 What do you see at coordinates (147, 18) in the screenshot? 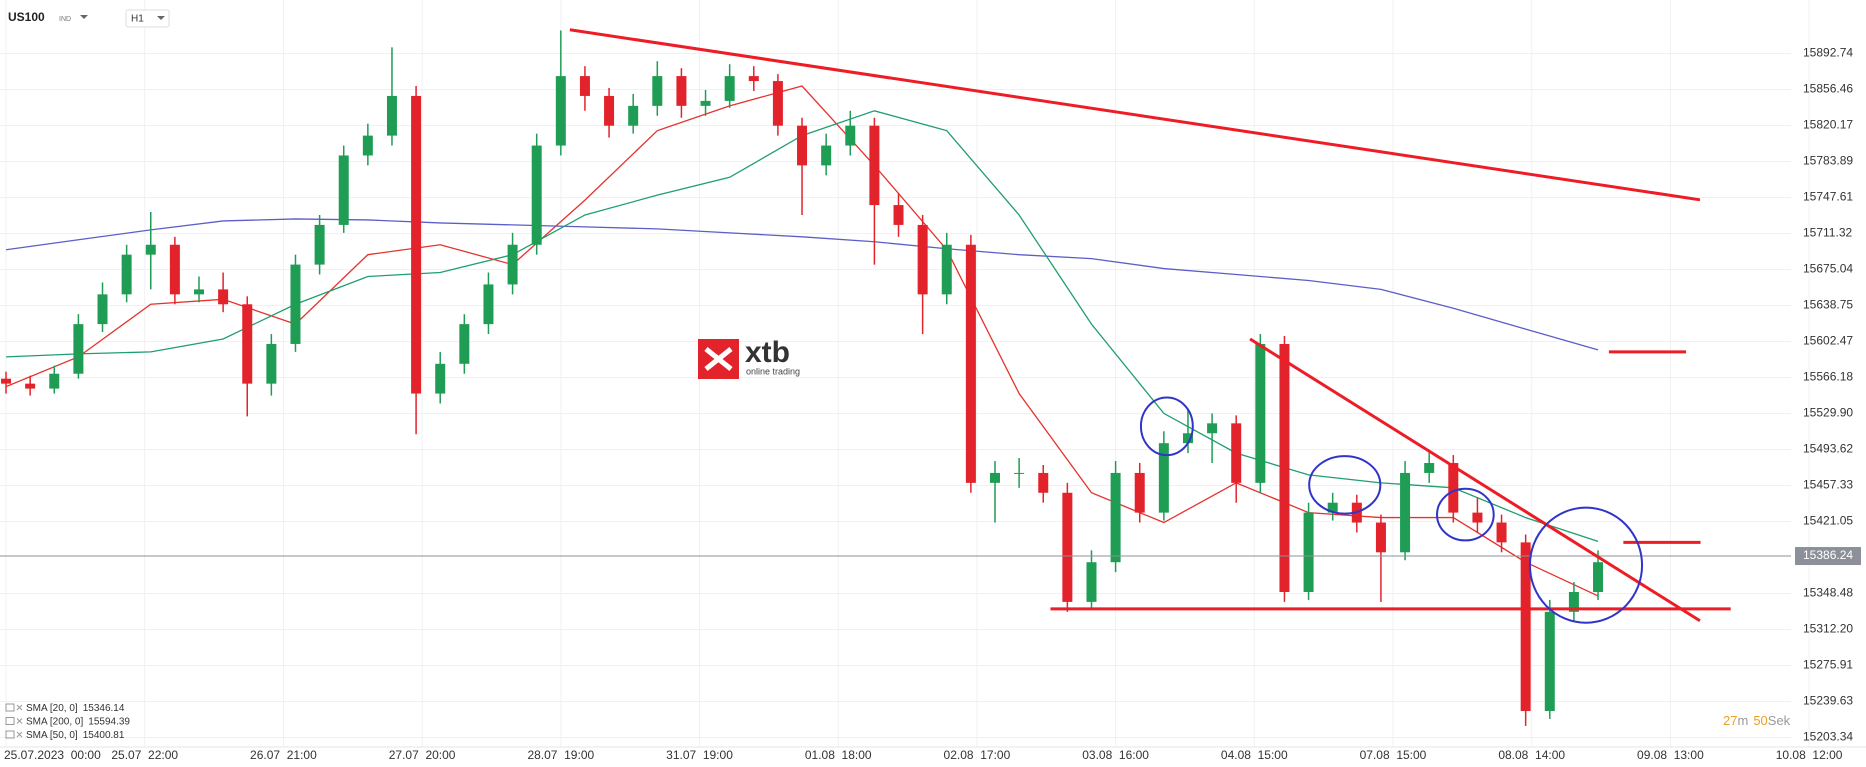
I see `timeframe-box` at bounding box center [147, 18].